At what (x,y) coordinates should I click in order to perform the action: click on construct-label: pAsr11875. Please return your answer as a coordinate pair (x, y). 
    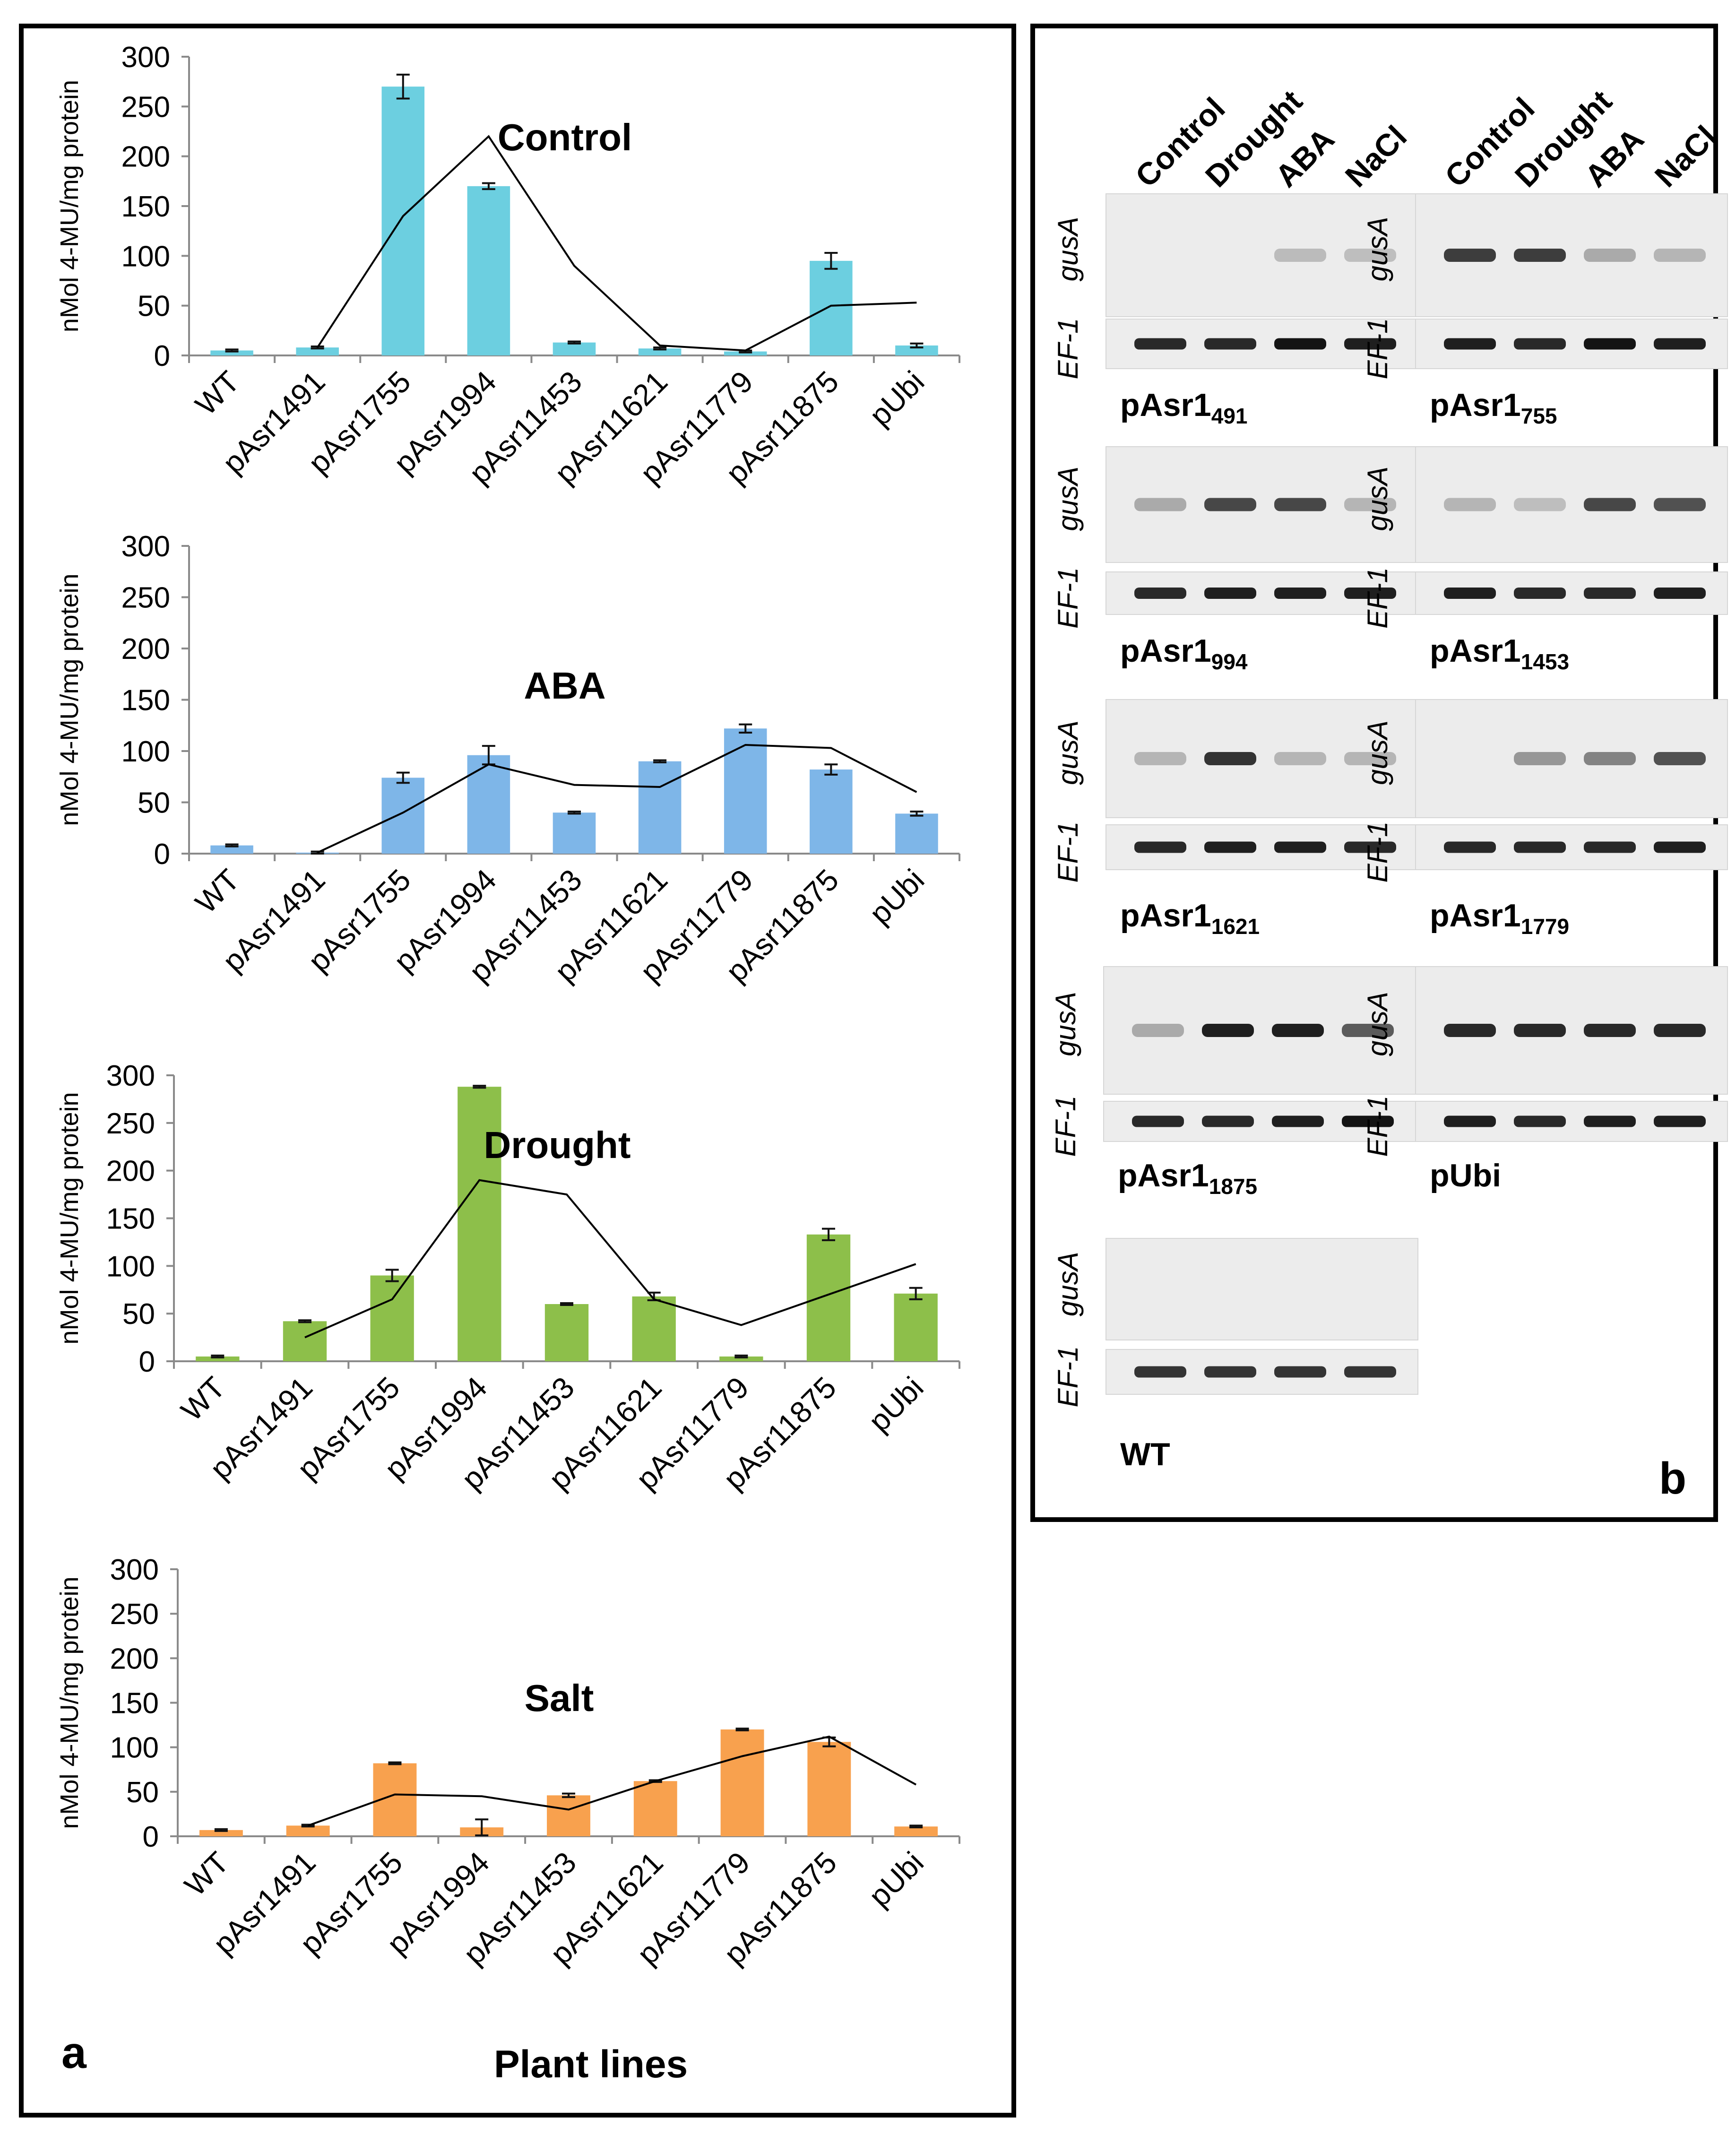
    Looking at the image, I should click on (1187, 1178).